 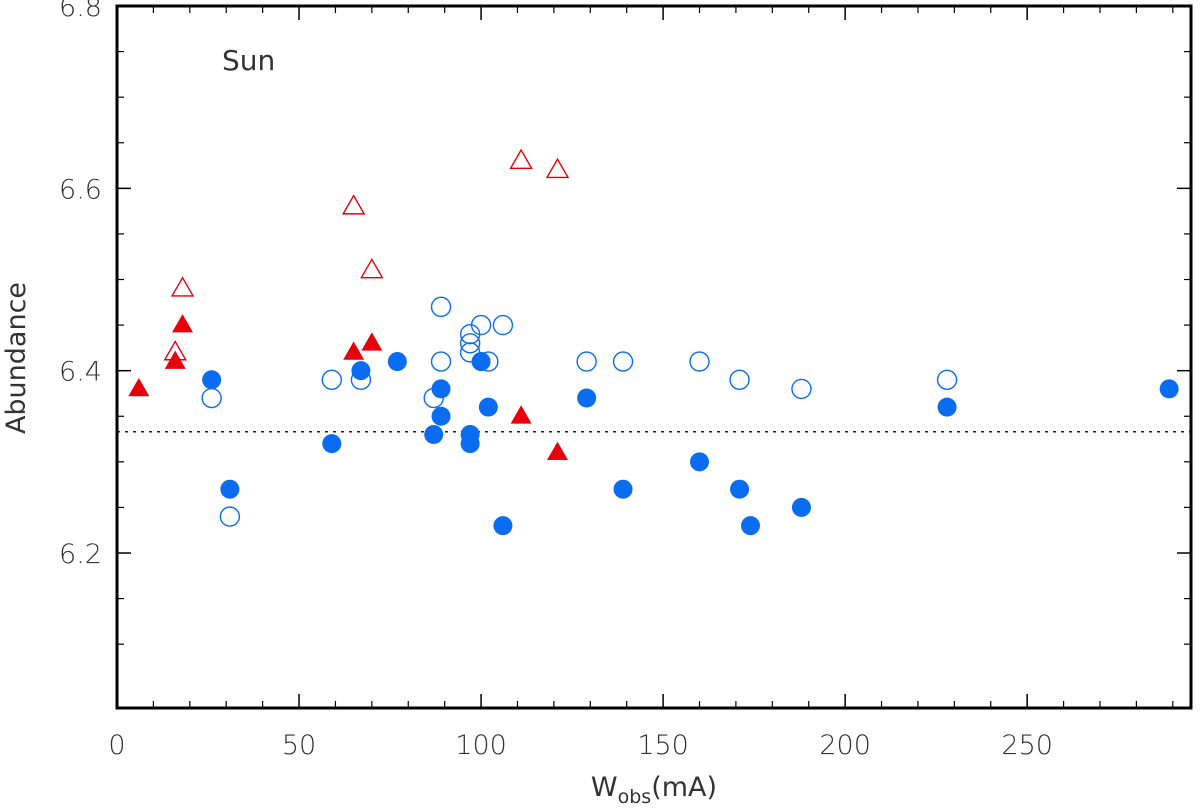 What do you see at coordinates (80, 372) in the screenshot?
I see `y-tick-label: 6.4` at bounding box center [80, 372].